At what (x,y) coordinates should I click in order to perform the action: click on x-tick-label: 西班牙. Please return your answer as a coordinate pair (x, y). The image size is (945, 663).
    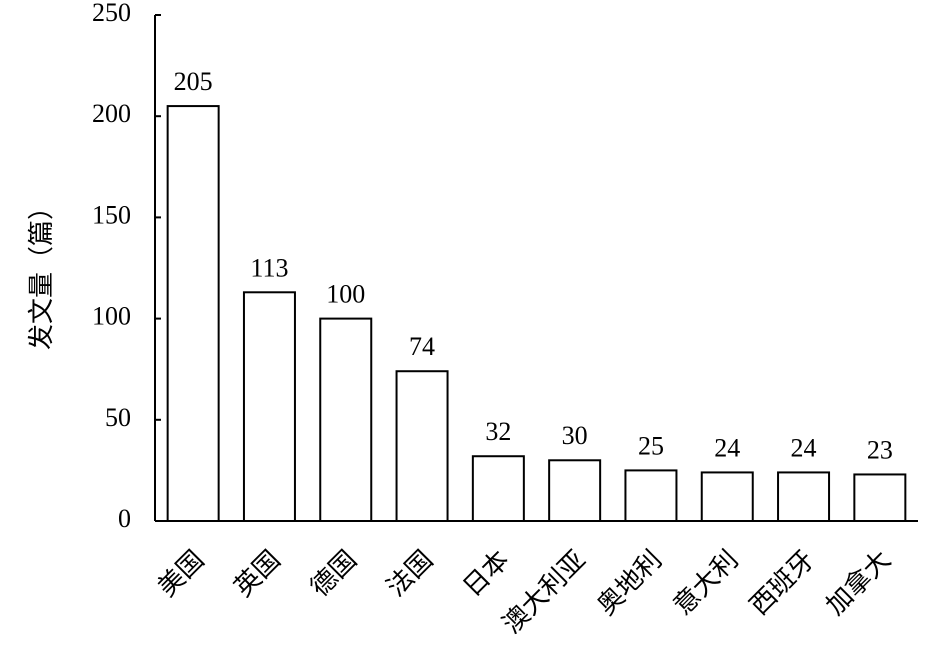
    Looking at the image, I should click on (782, 583).